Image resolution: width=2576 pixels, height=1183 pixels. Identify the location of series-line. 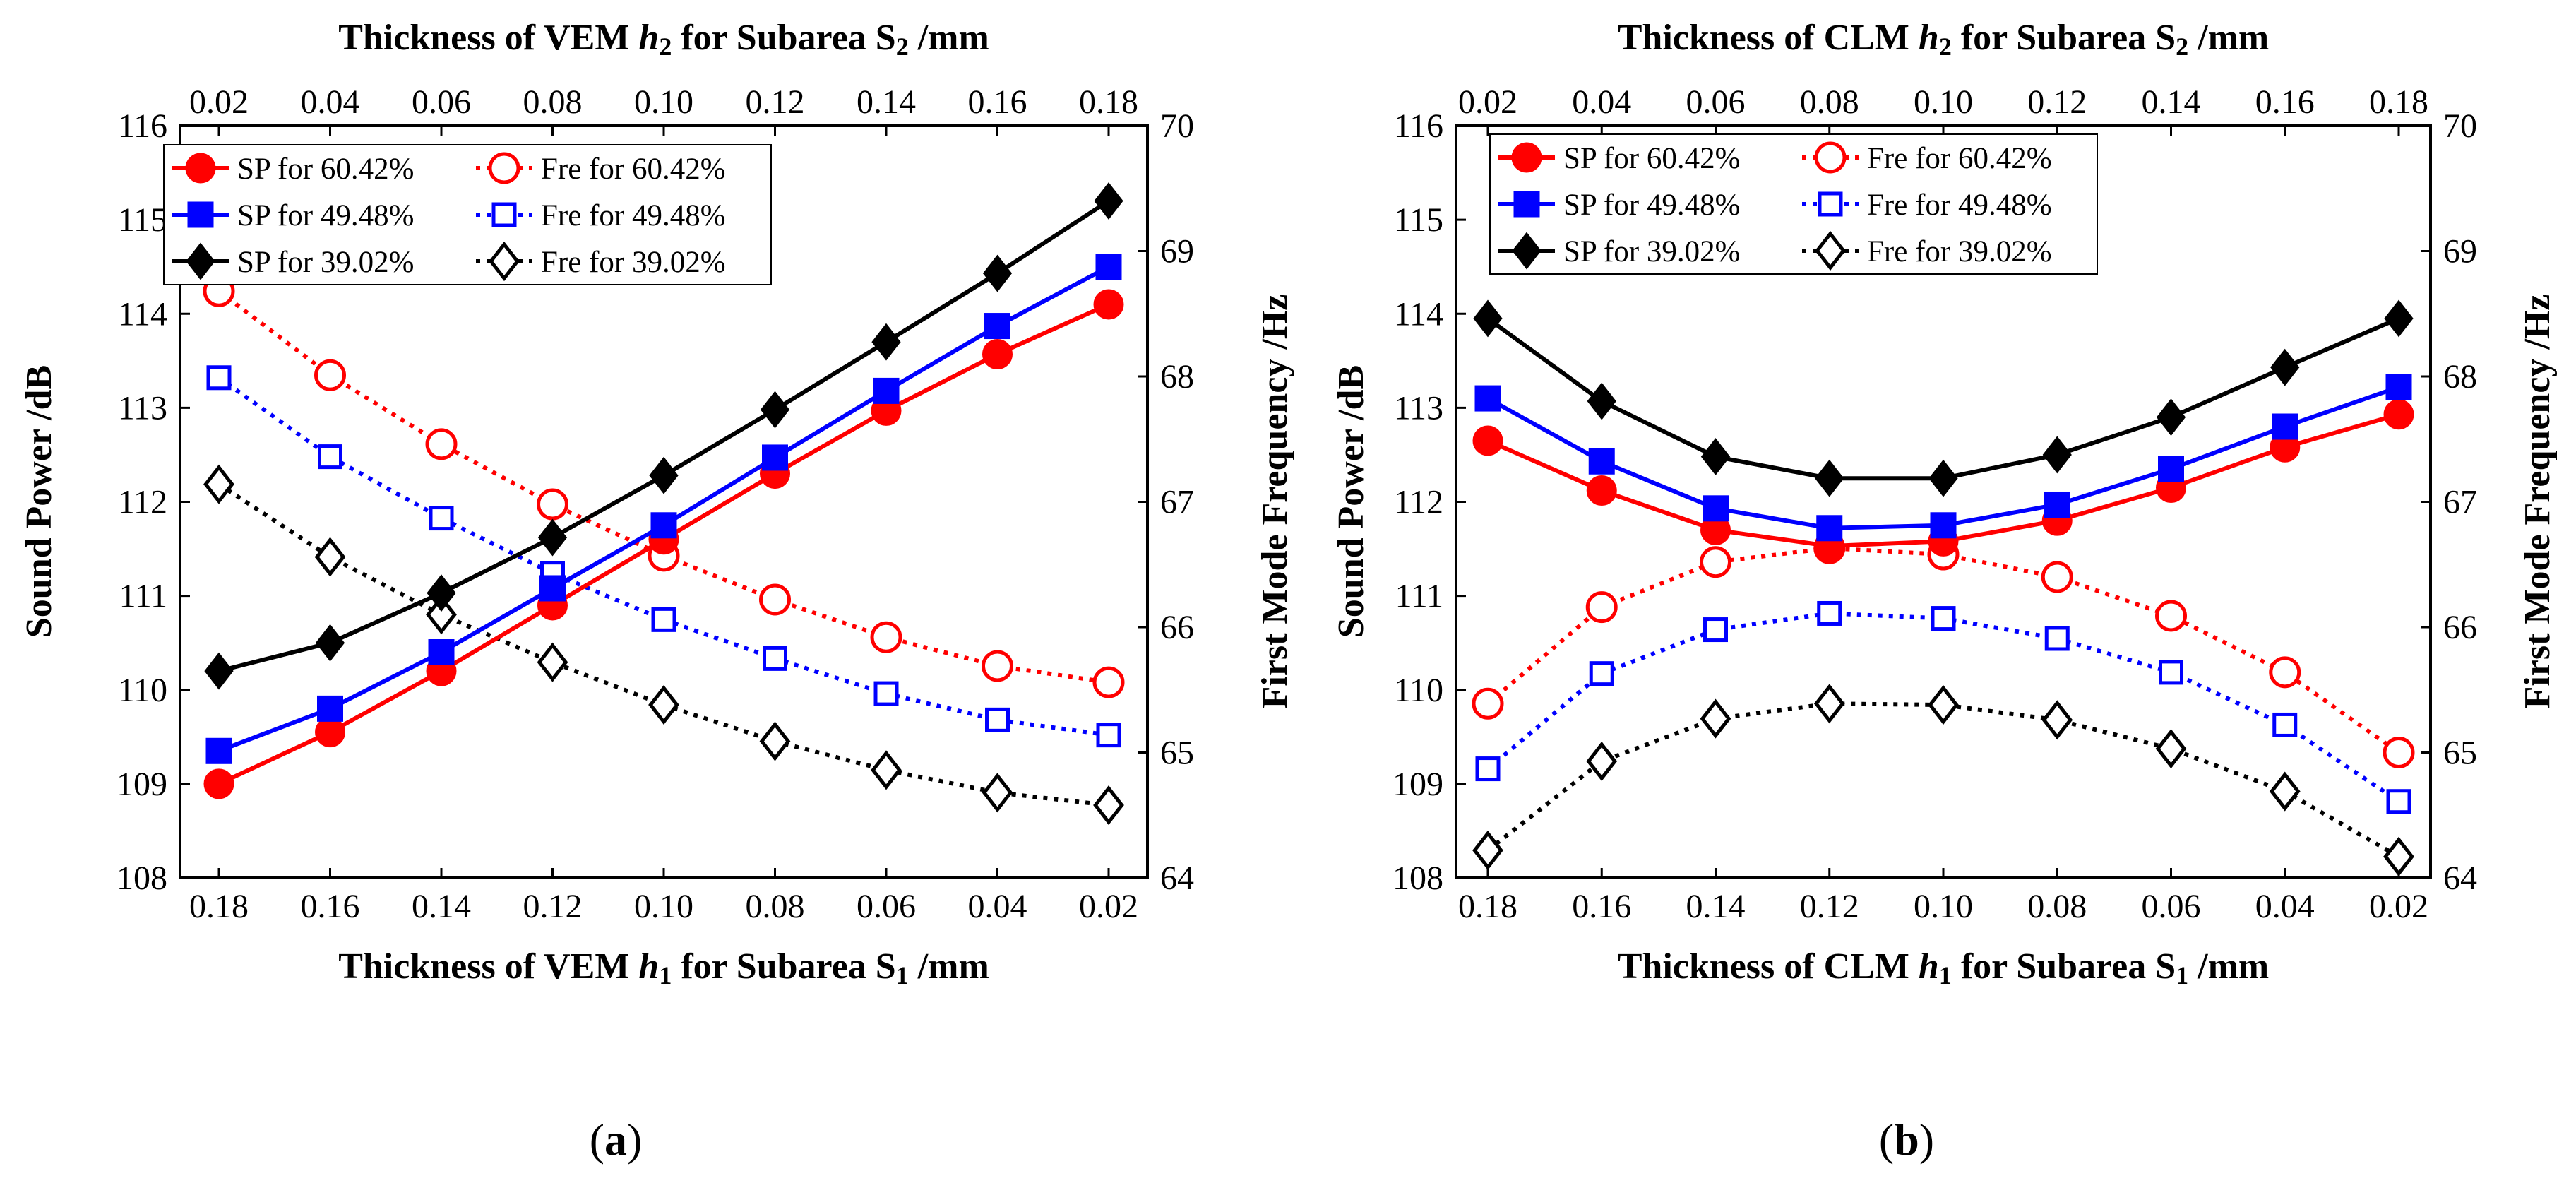
(1943, 780).